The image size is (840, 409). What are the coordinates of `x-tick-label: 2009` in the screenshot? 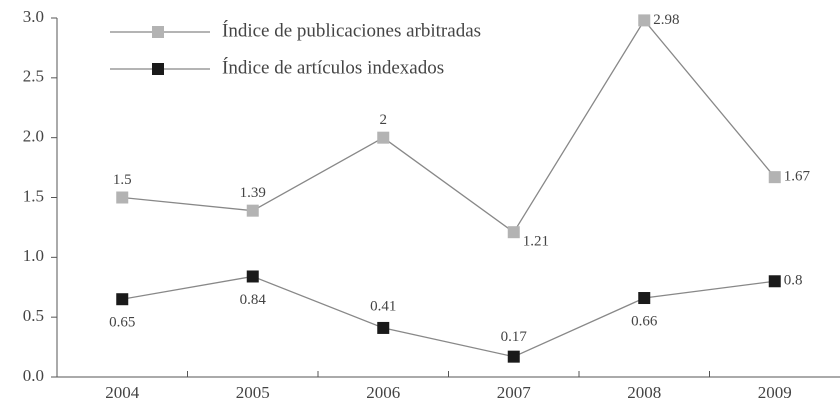 It's located at (775, 392).